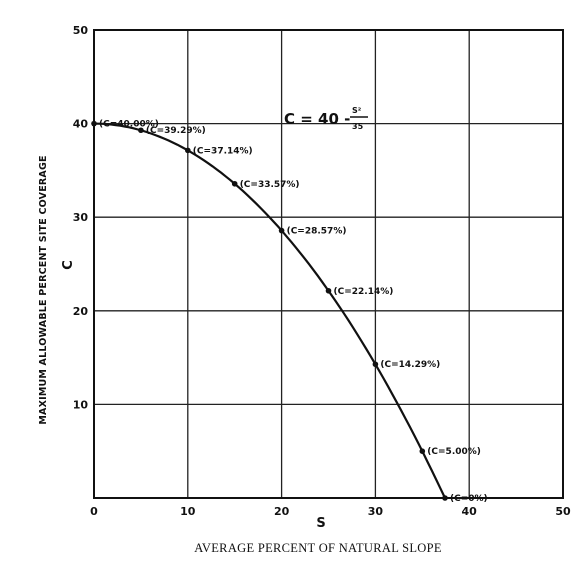 This screenshot has height=563, width=588. I want to click on x-variable-label: S, so click(320, 523).